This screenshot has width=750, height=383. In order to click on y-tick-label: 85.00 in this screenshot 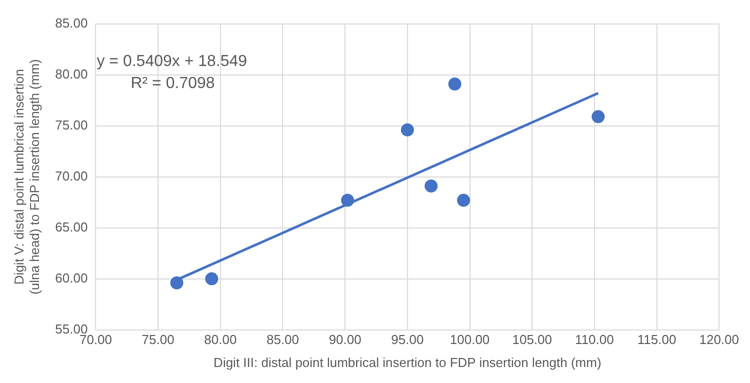, I will do `click(71, 22)`.